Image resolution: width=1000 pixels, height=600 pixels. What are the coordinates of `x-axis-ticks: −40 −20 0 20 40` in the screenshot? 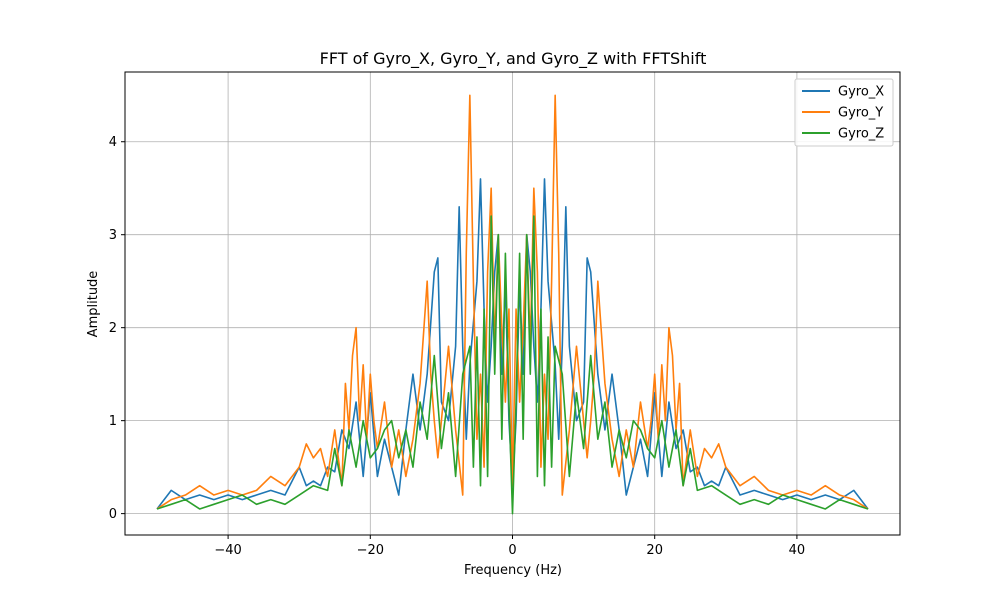 It's located at (509, 546).